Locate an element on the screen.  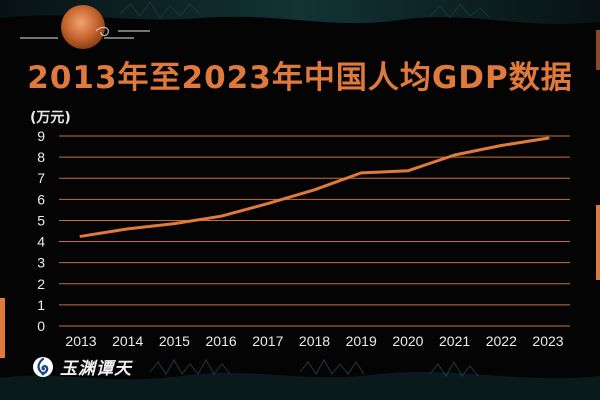
y-tick-label: 1 is located at coordinates (41, 305).